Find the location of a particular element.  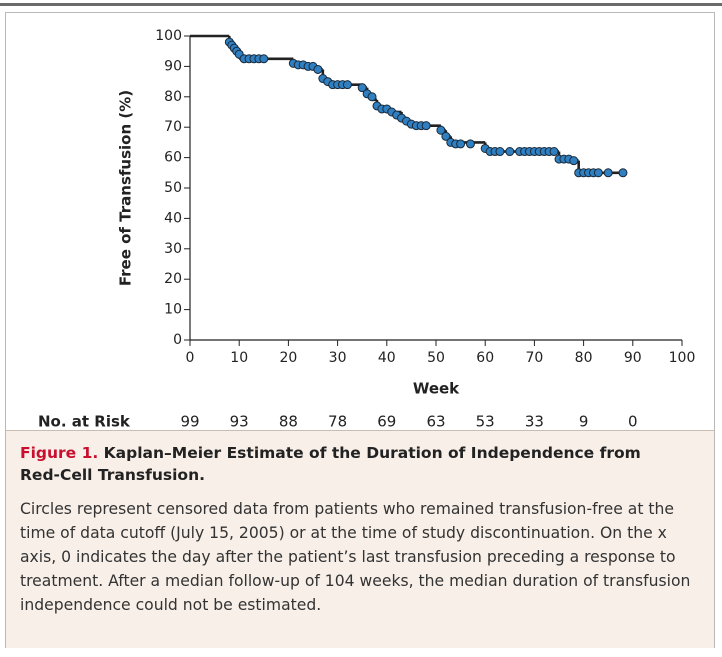

y-tick-label: 20 is located at coordinates (173, 279).